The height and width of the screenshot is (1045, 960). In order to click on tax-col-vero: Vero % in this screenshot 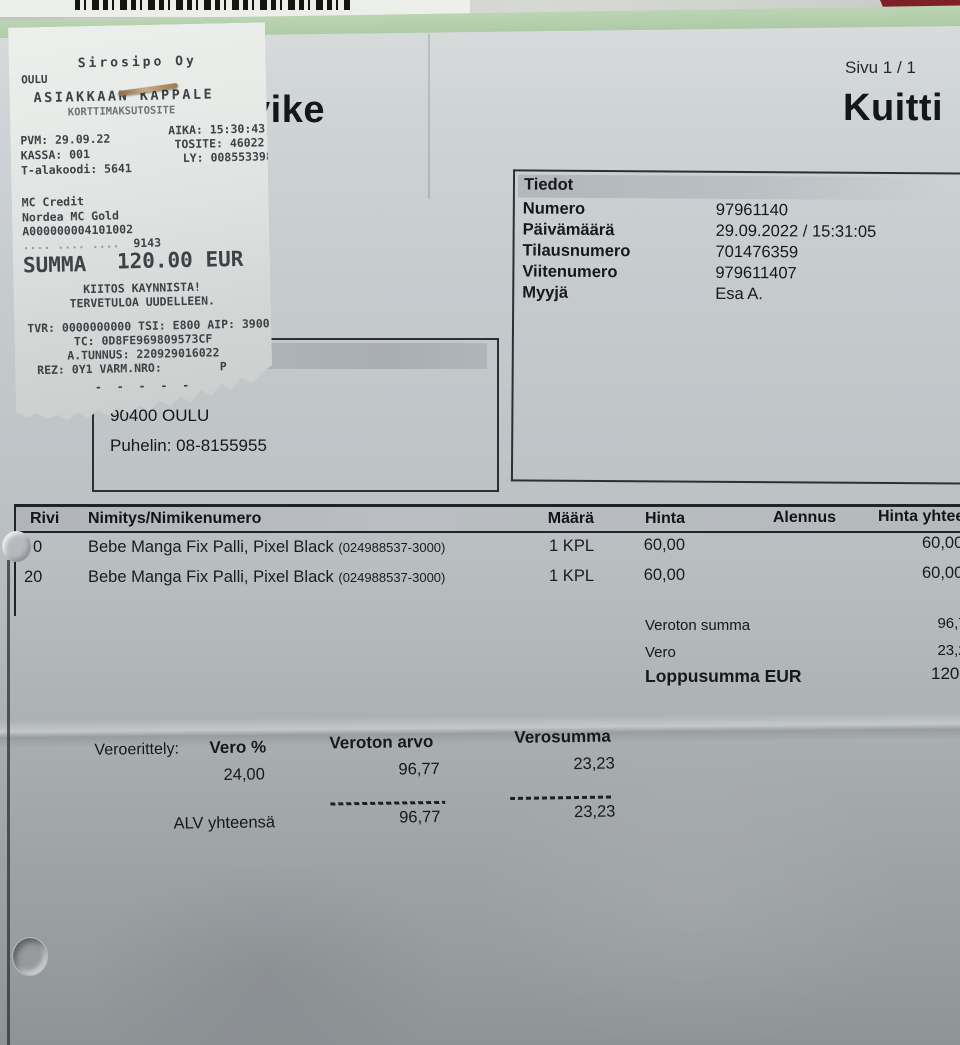, I will do `click(238, 747)`.